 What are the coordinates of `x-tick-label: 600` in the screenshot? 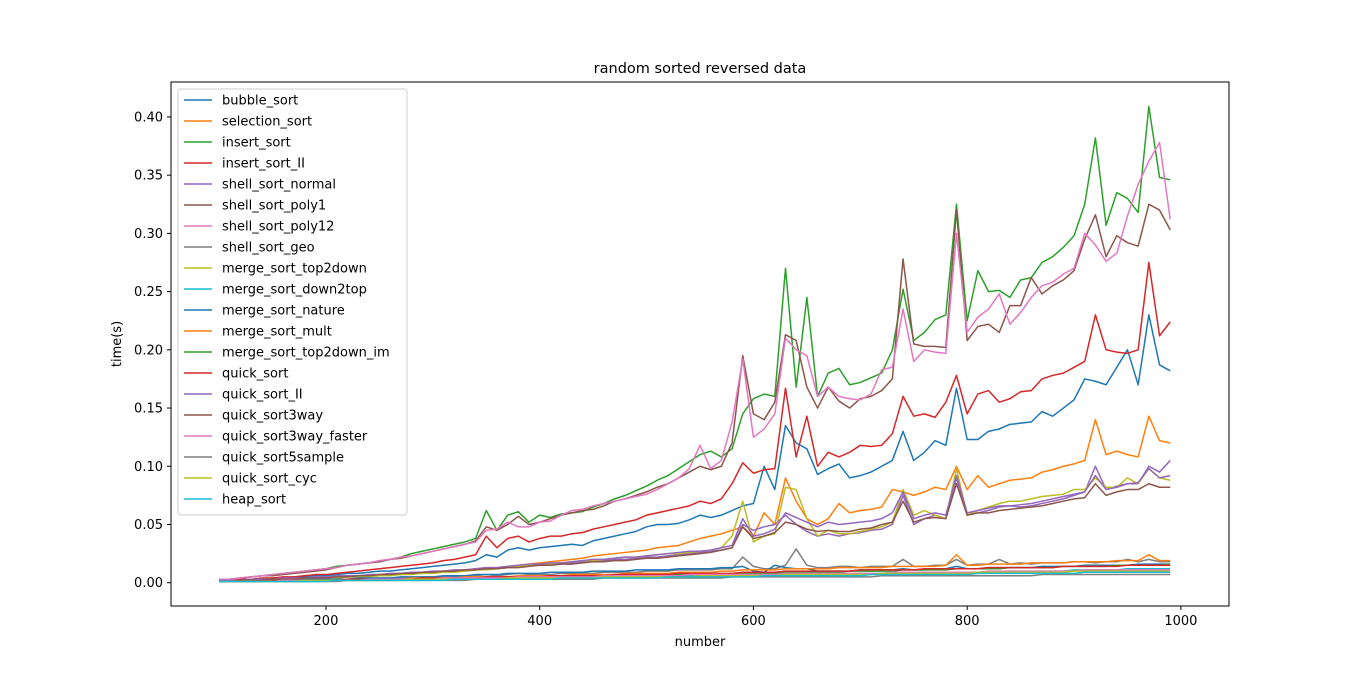 It's located at (753, 621).